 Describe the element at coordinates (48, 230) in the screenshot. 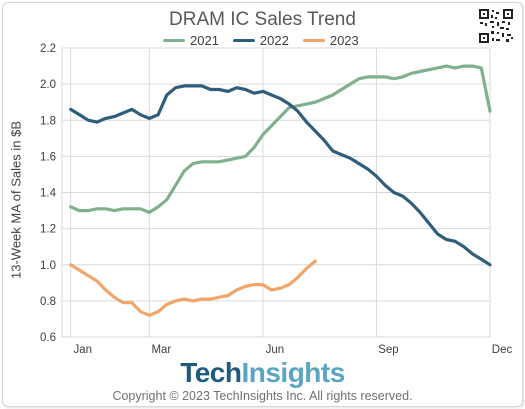

I see `y-tick-label: 1.2` at that location.